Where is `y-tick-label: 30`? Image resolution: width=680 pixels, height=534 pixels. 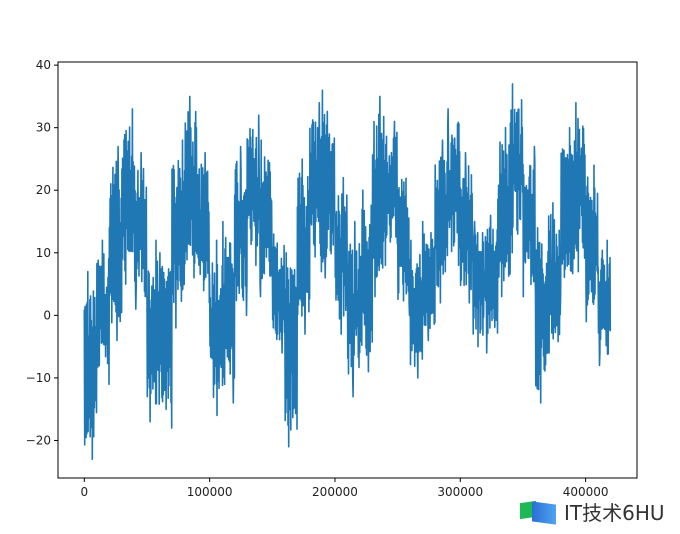 y-tick-label: 30 is located at coordinates (43, 128).